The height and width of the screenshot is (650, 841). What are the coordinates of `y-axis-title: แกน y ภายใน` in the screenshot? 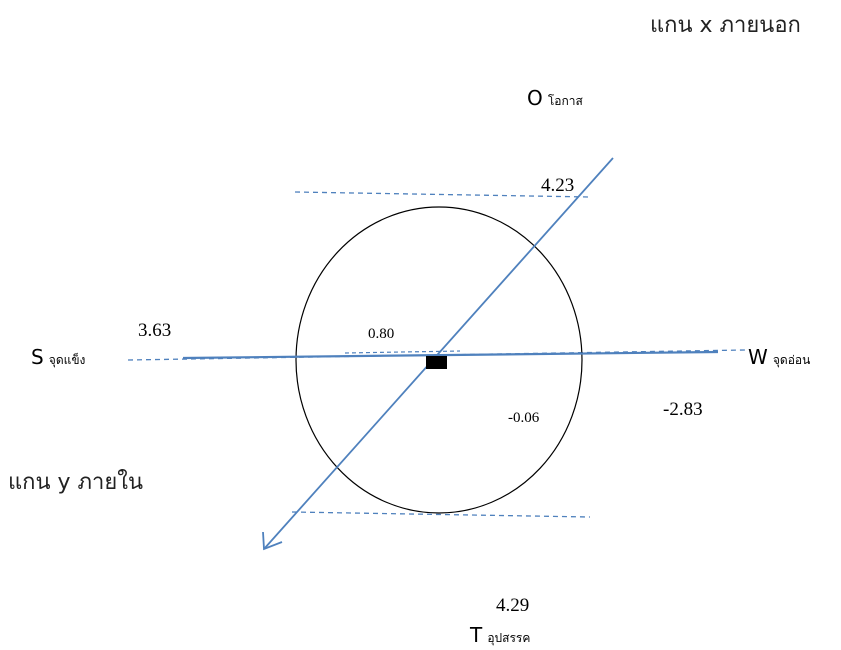 It's located at (76, 482).